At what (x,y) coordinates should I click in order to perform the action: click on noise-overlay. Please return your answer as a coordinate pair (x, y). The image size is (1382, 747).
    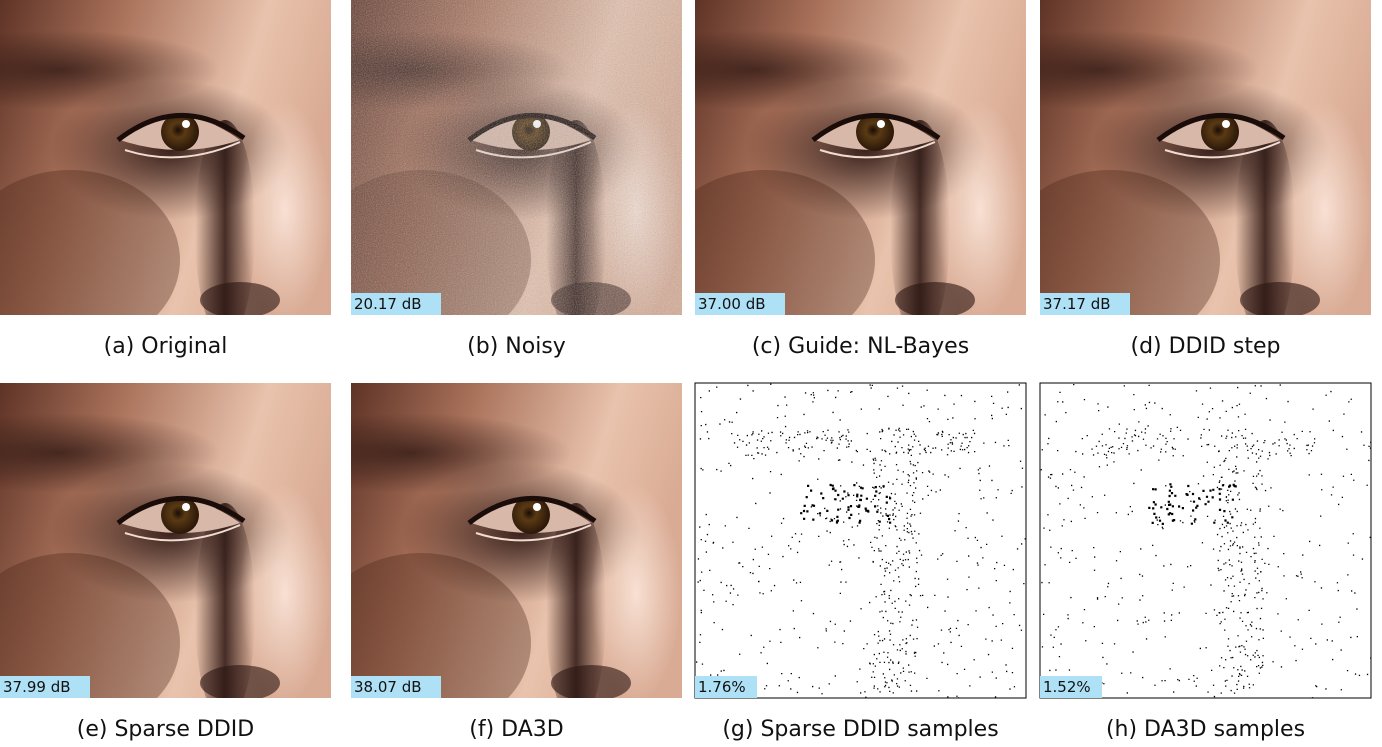
    Looking at the image, I should click on (516, 157).